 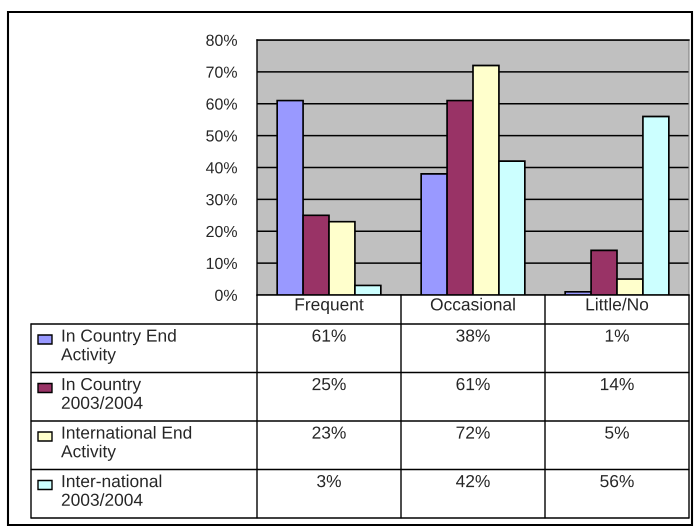 What do you see at coordinates (473, 335) in the screenshot?
I see `data-label: 38%` at bounding box center [473, 335].